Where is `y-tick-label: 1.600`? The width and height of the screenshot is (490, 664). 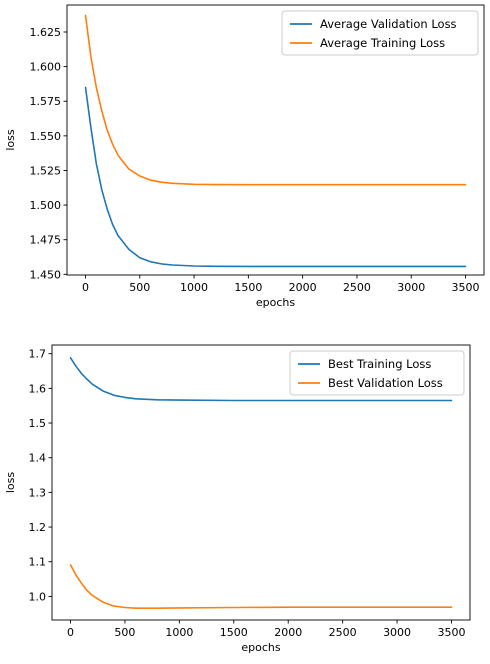
y-tick-label: 1.600 is located at coordinates (46, 67).